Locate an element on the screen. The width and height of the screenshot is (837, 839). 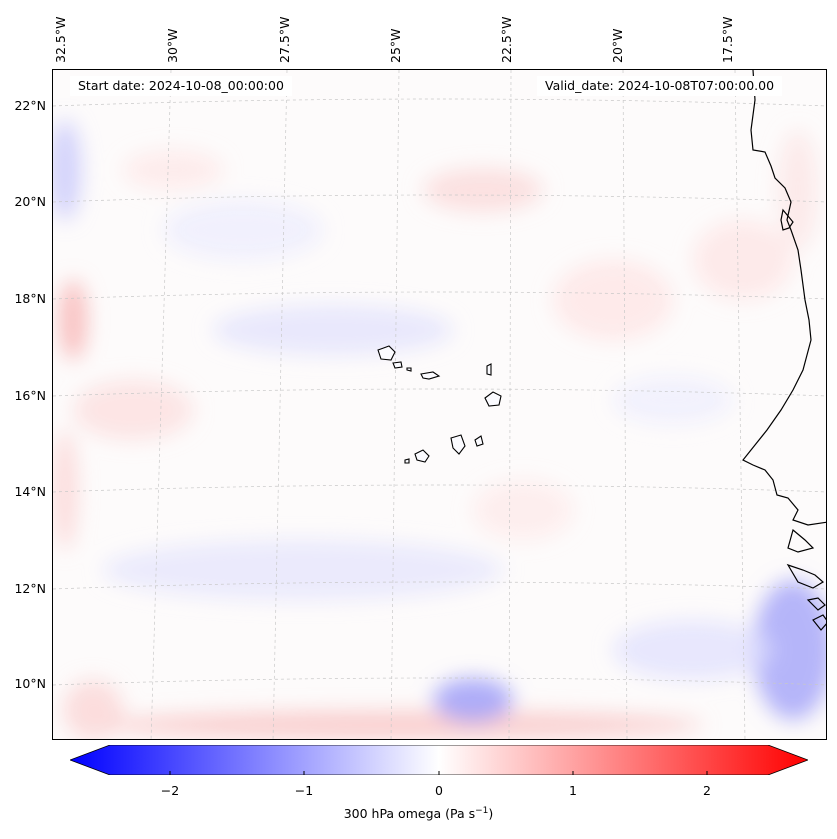
lat-label-12n: 12°N is located at coordinates (30, 588).